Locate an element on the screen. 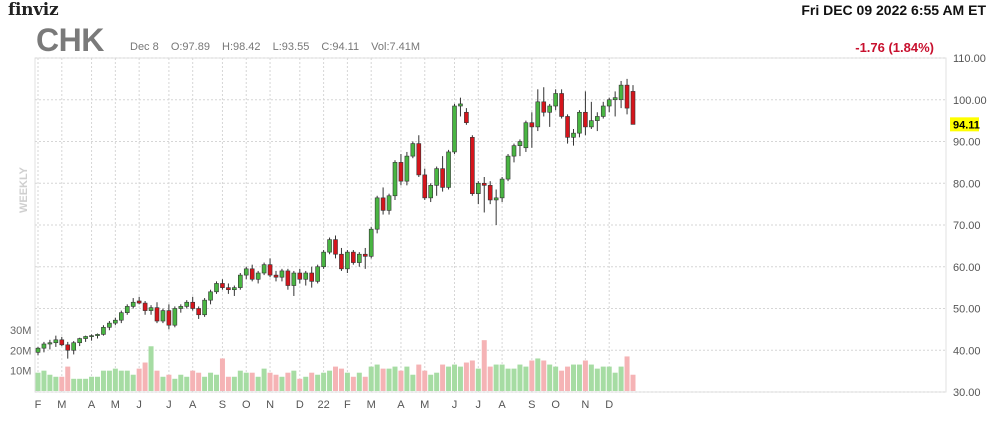  x-tick-label: S is located at coordinates (531, 405).